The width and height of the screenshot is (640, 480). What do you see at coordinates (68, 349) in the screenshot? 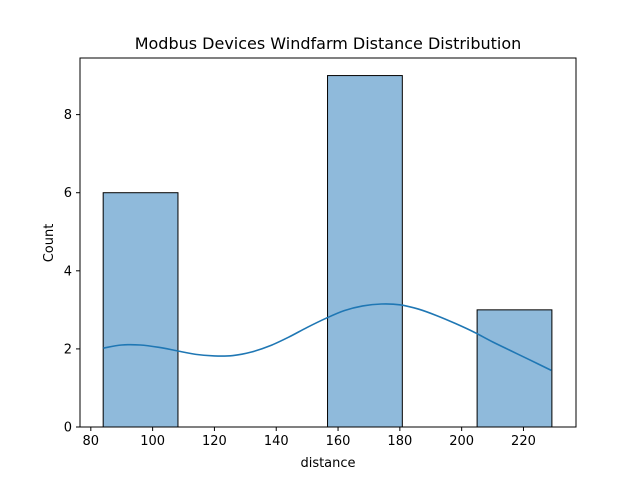
I see `y-tick-label: 2` at bounding box center [68, 349].